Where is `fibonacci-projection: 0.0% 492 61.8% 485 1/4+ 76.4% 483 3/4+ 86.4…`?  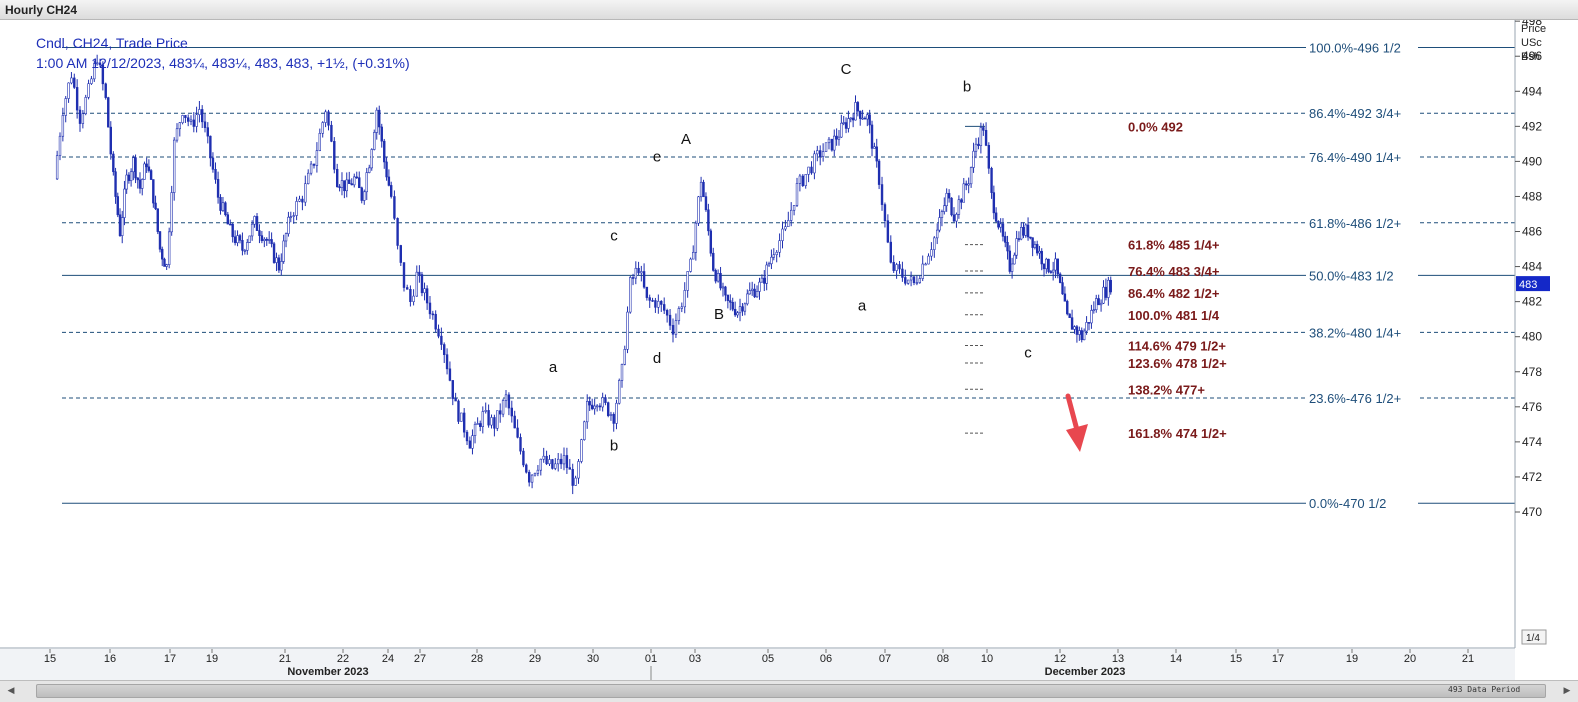
fibonacci-projection: 0.0% 492 61.8% 485 1/4+ 76.4% 483 3/4+ 86.4… is located at coordinates (1096, 280).